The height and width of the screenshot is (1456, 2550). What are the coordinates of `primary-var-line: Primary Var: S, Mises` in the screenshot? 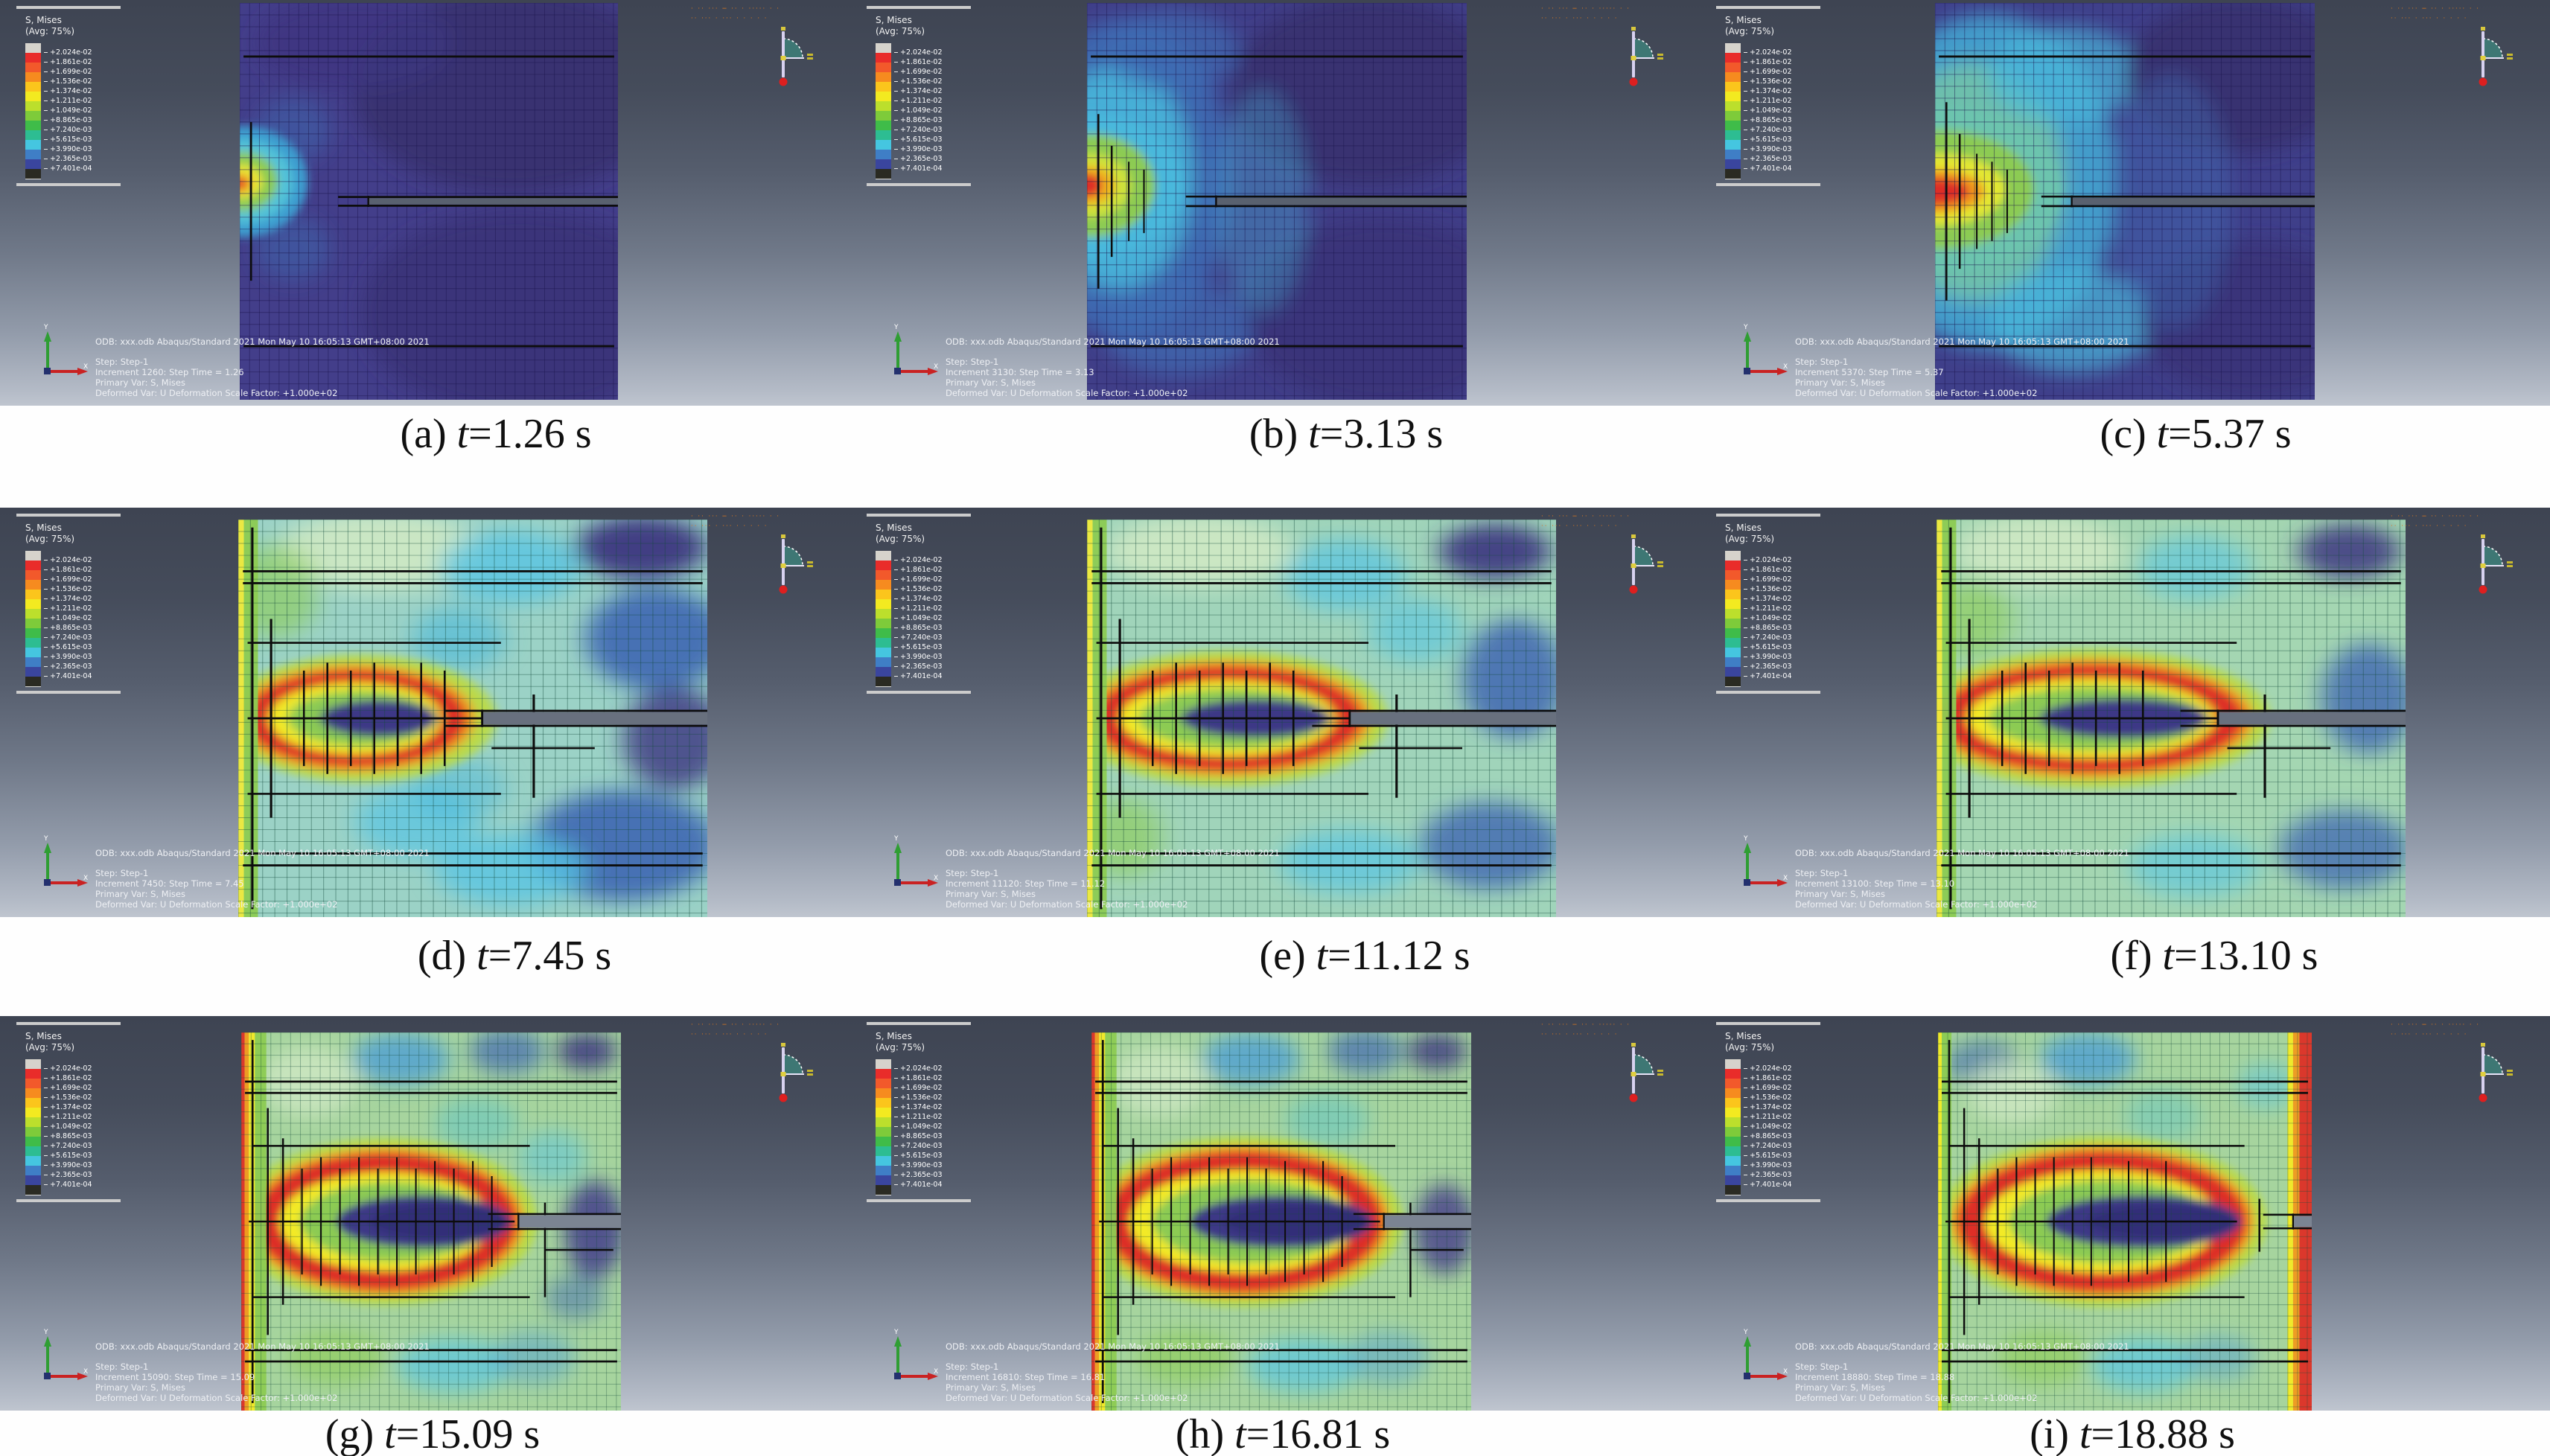 It's located at (991, 382).